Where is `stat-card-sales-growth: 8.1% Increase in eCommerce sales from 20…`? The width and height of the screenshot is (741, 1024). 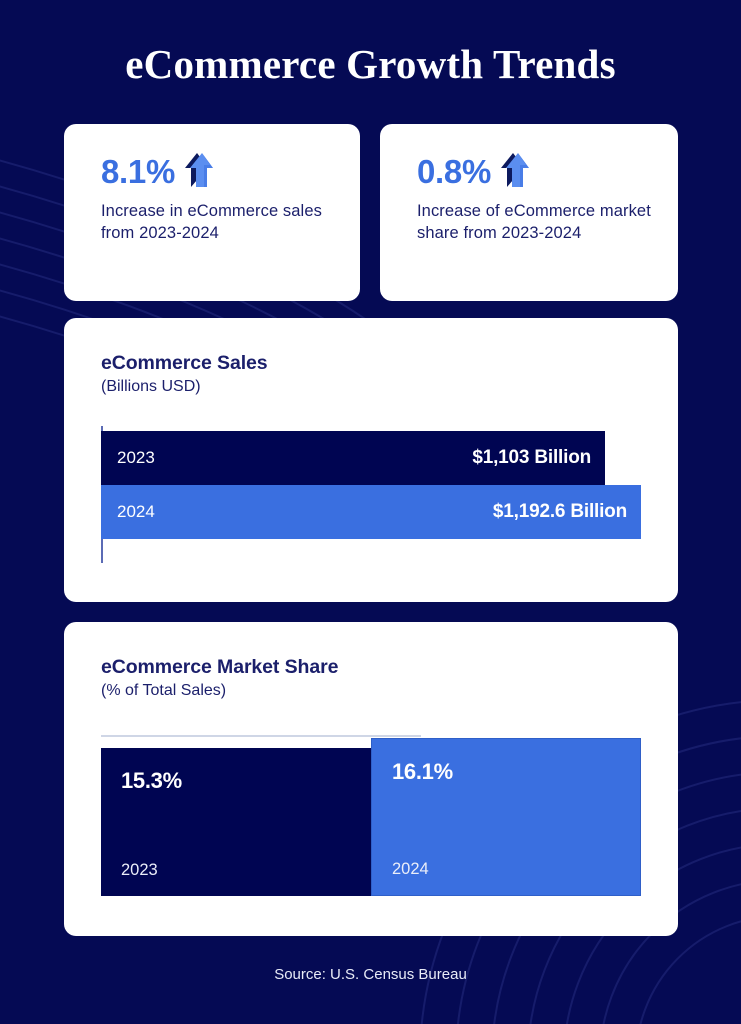 stat-card-sales-growth: 8.1% Increase in eCommerce sales from 20… is located at coordinates (212, 212).